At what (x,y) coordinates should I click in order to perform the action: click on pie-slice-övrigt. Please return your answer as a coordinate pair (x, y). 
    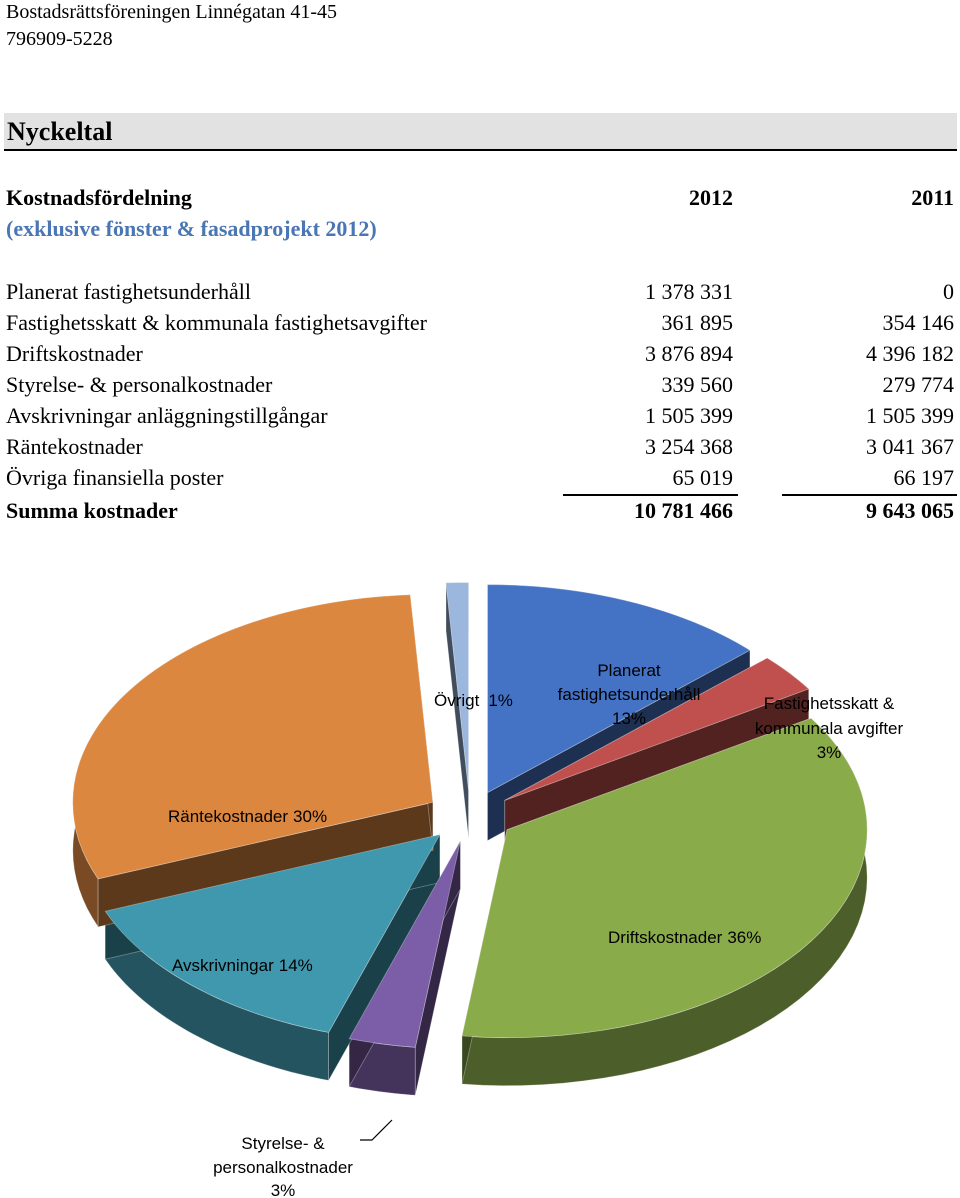
    Looking at the image, I should click on (457, 686).